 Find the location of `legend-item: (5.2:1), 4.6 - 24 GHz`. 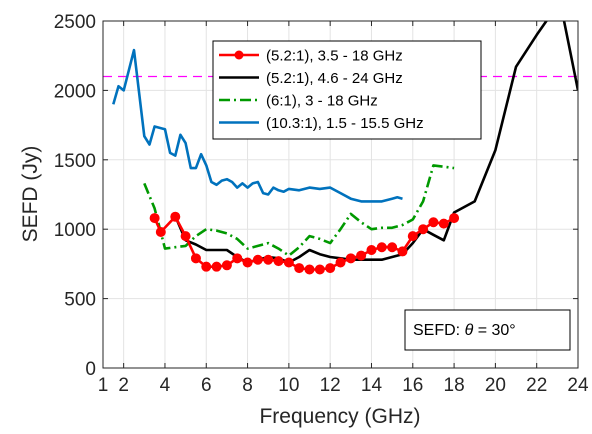

legend-item: (5.2:1), 4.6 - 24 GHz is located at coordinates (311, 78).